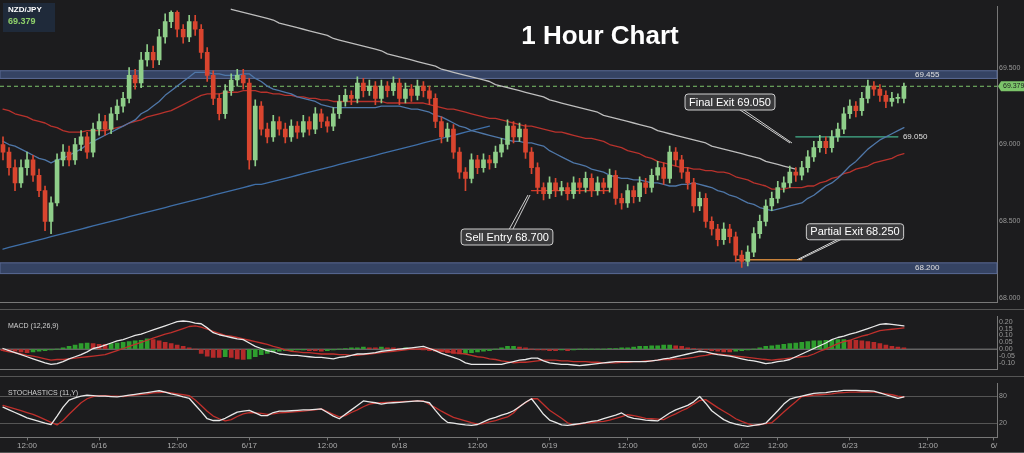  Describe the element at coordinates (249, 446) in the screenshot. I see `x-tick-label: 6/17` at that location.